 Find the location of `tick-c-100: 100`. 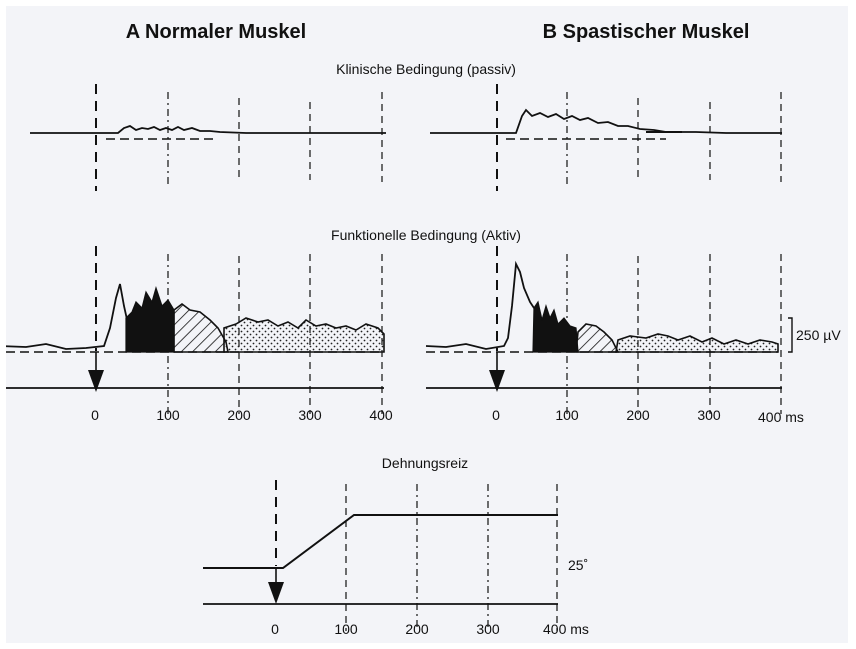

tick-c-100: 100 is located at coordinates (346, 629).